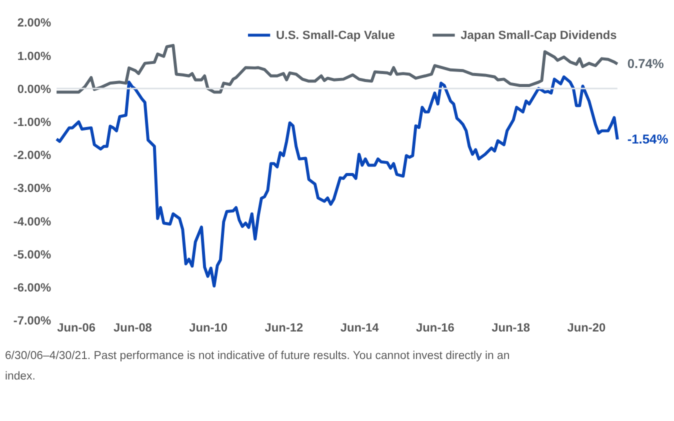 The width and height of the screenshot is (674, 421). I want to click on legend-label: U.S. Small-Cap Value, so click(336, 35).